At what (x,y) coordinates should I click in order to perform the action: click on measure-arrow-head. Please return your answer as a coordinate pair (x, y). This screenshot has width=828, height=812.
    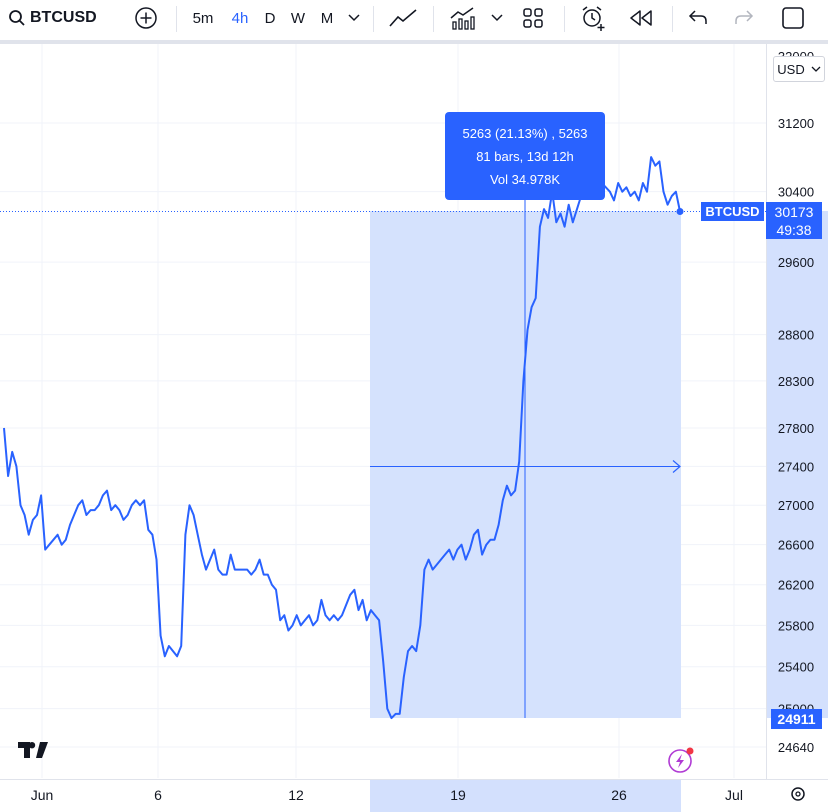
    Looking at the image, I should click on (676, 466).